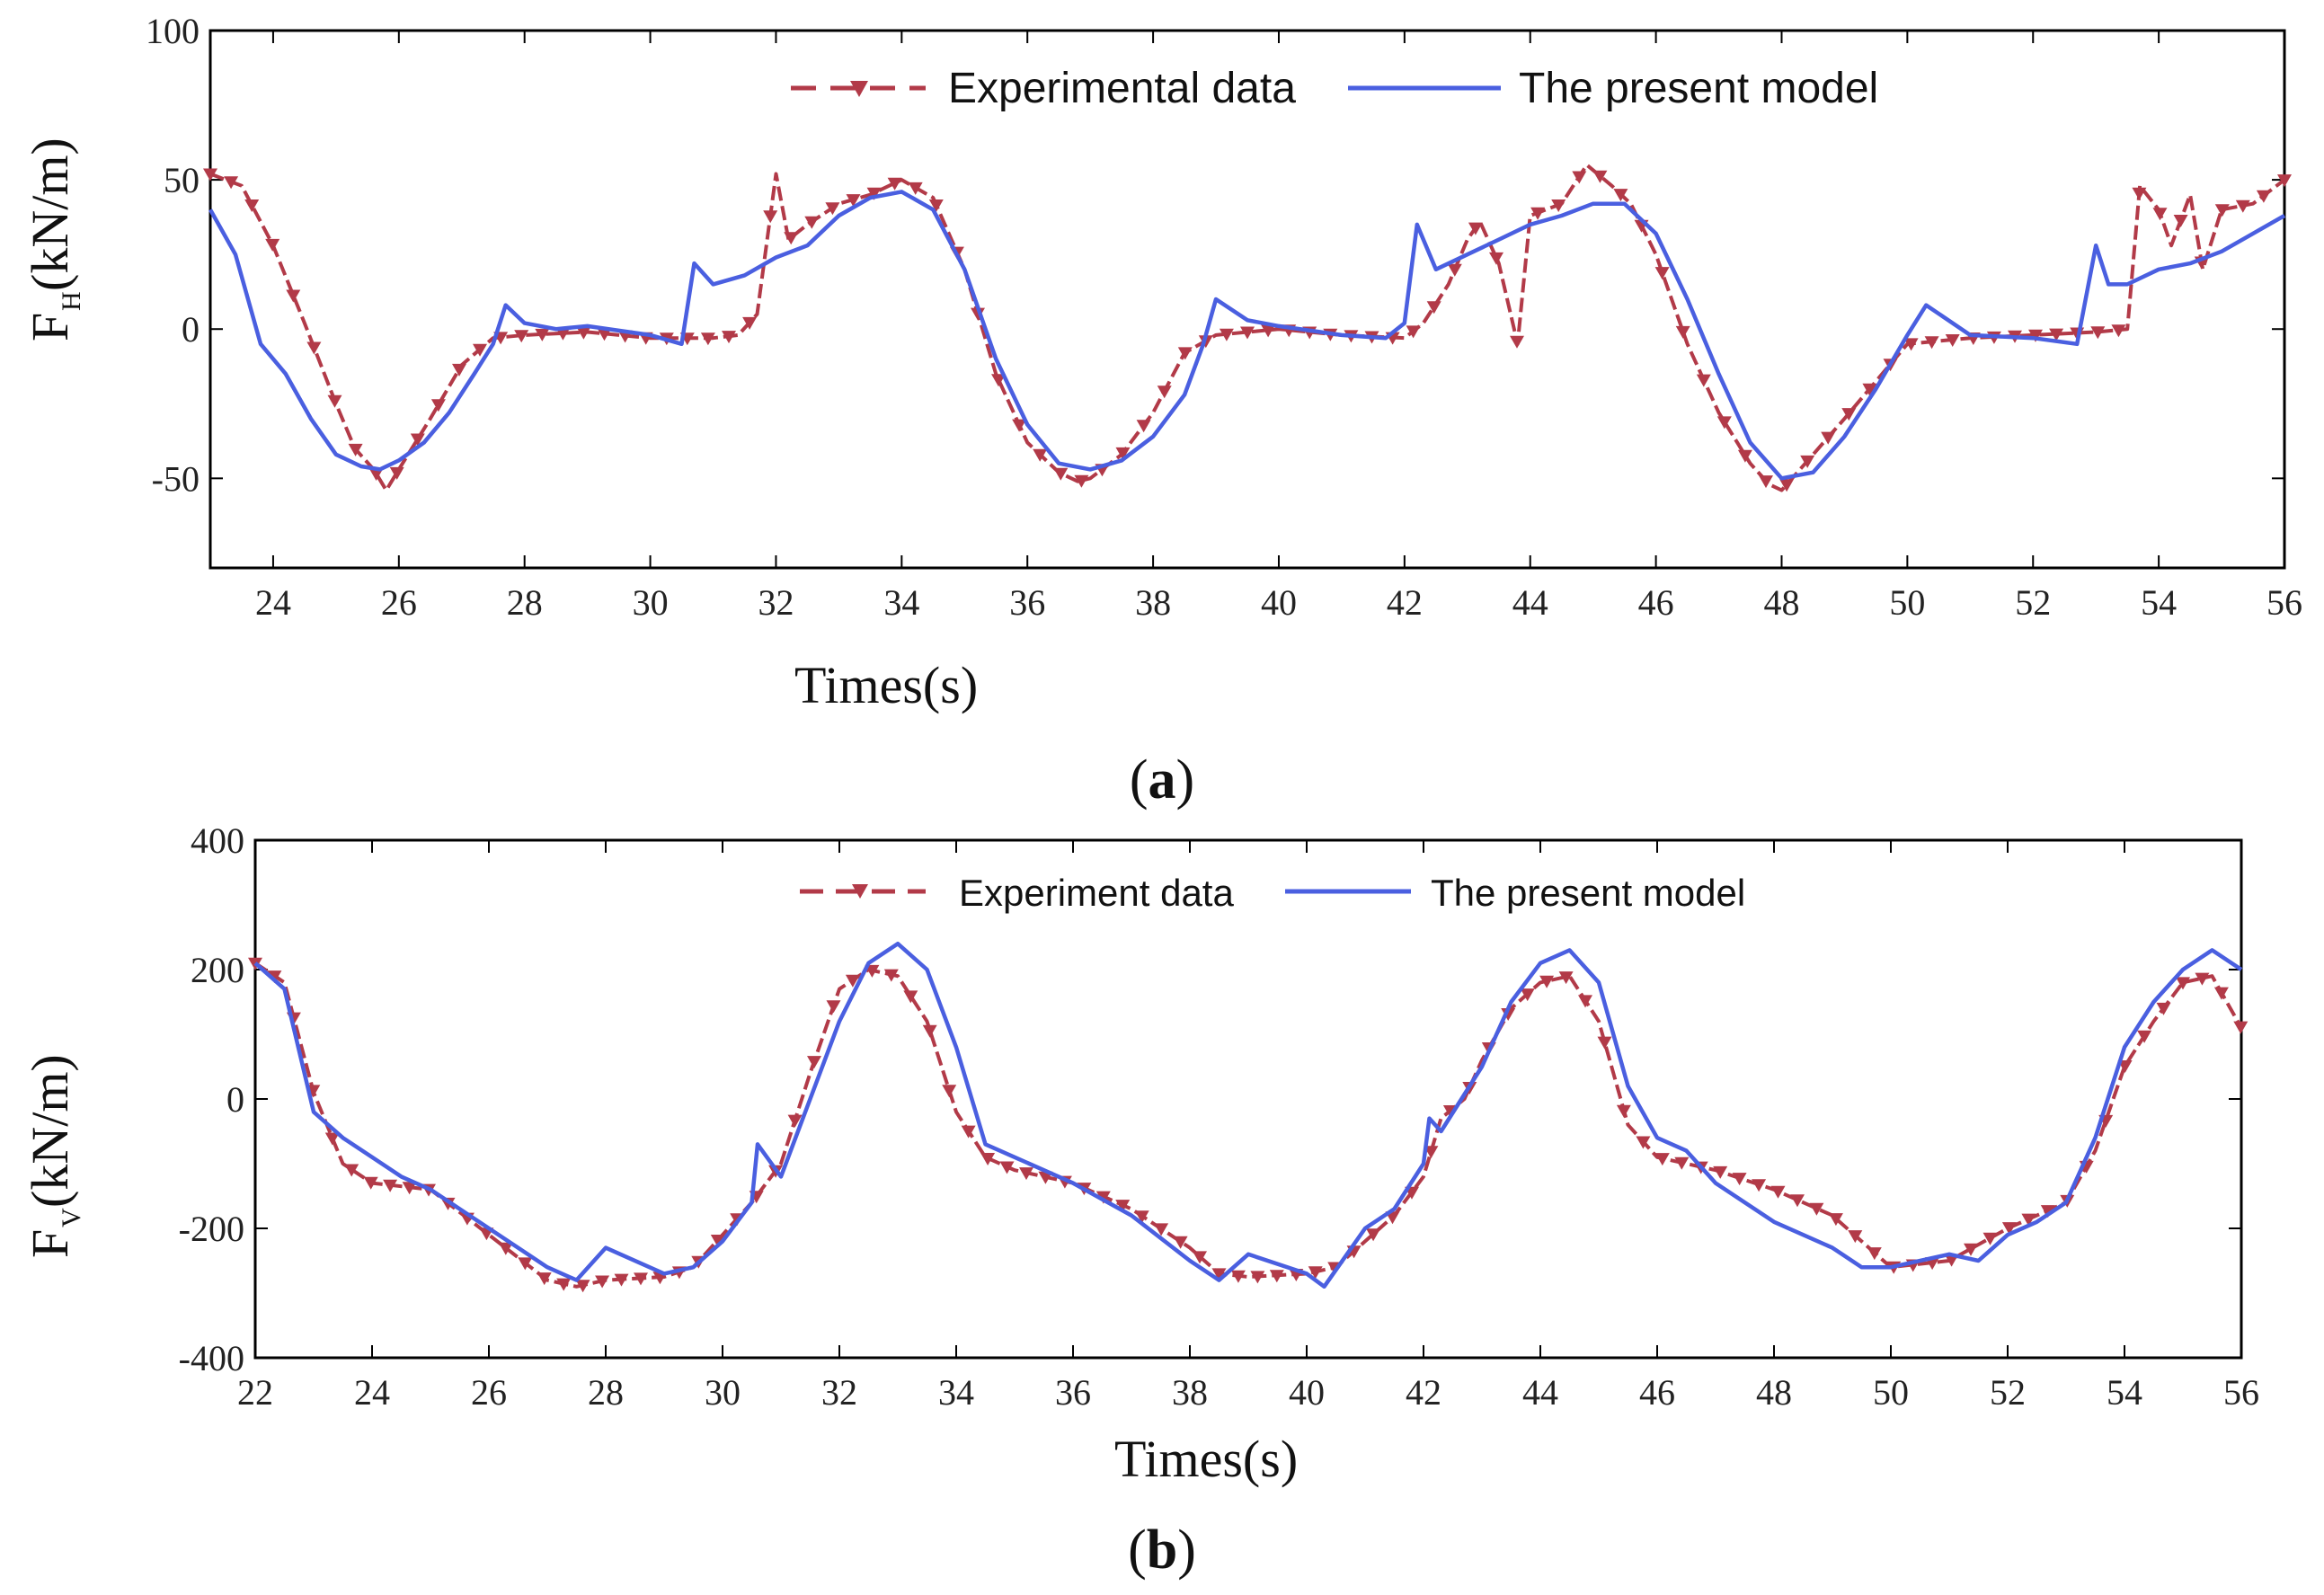 The width and height of the screenshot is (2324, 1595). What do you see at coordinates (1073, 1392) in the screenshot?
I see `x-tick-label: 36` at bounding box center [1073, 1392].